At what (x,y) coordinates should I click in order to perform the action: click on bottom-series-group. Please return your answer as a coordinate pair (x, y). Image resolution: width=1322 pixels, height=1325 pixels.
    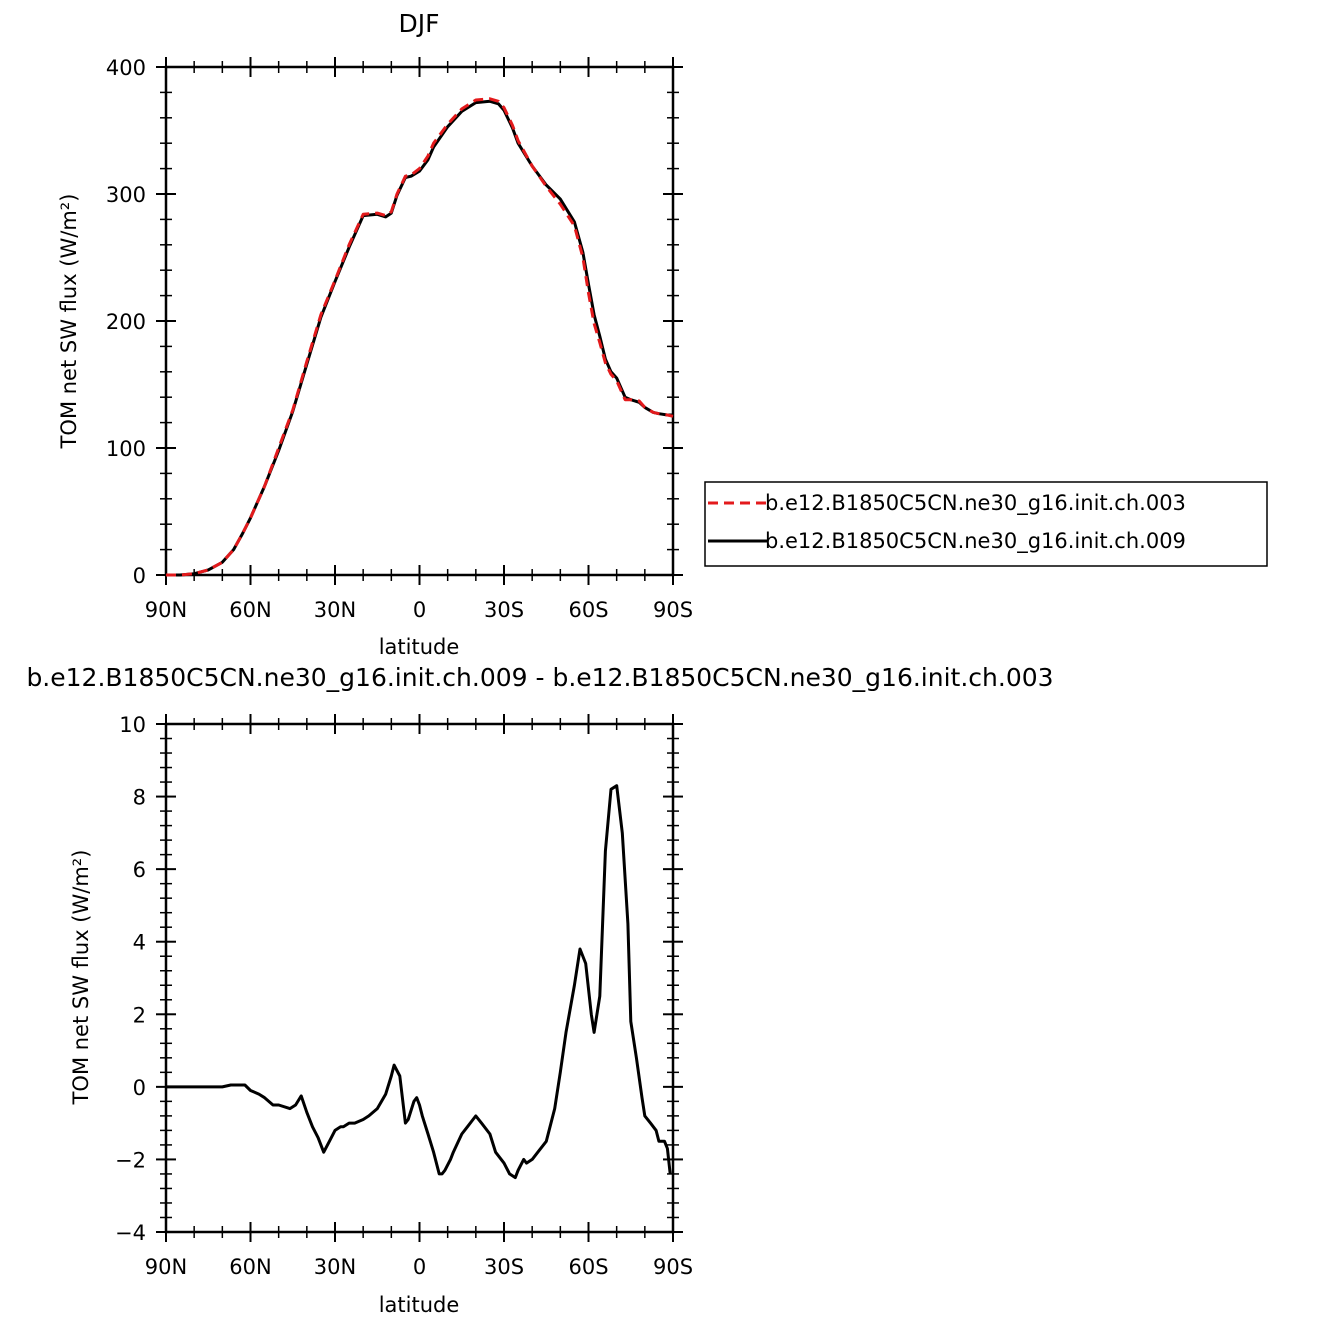
    Looking at the image, I should click on (419, 982).